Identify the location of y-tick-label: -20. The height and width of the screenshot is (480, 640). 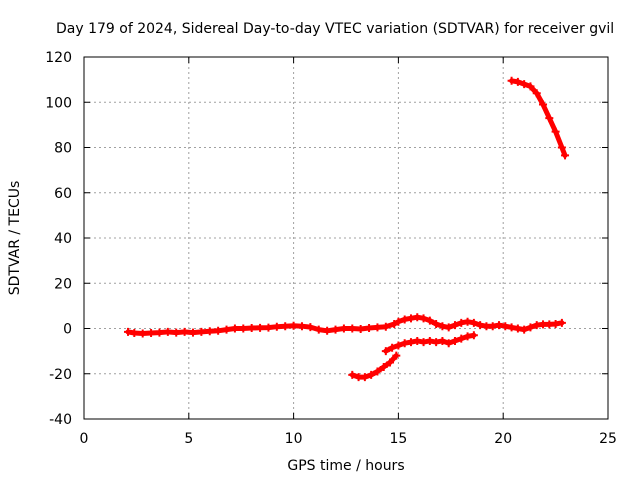
(60, 375).